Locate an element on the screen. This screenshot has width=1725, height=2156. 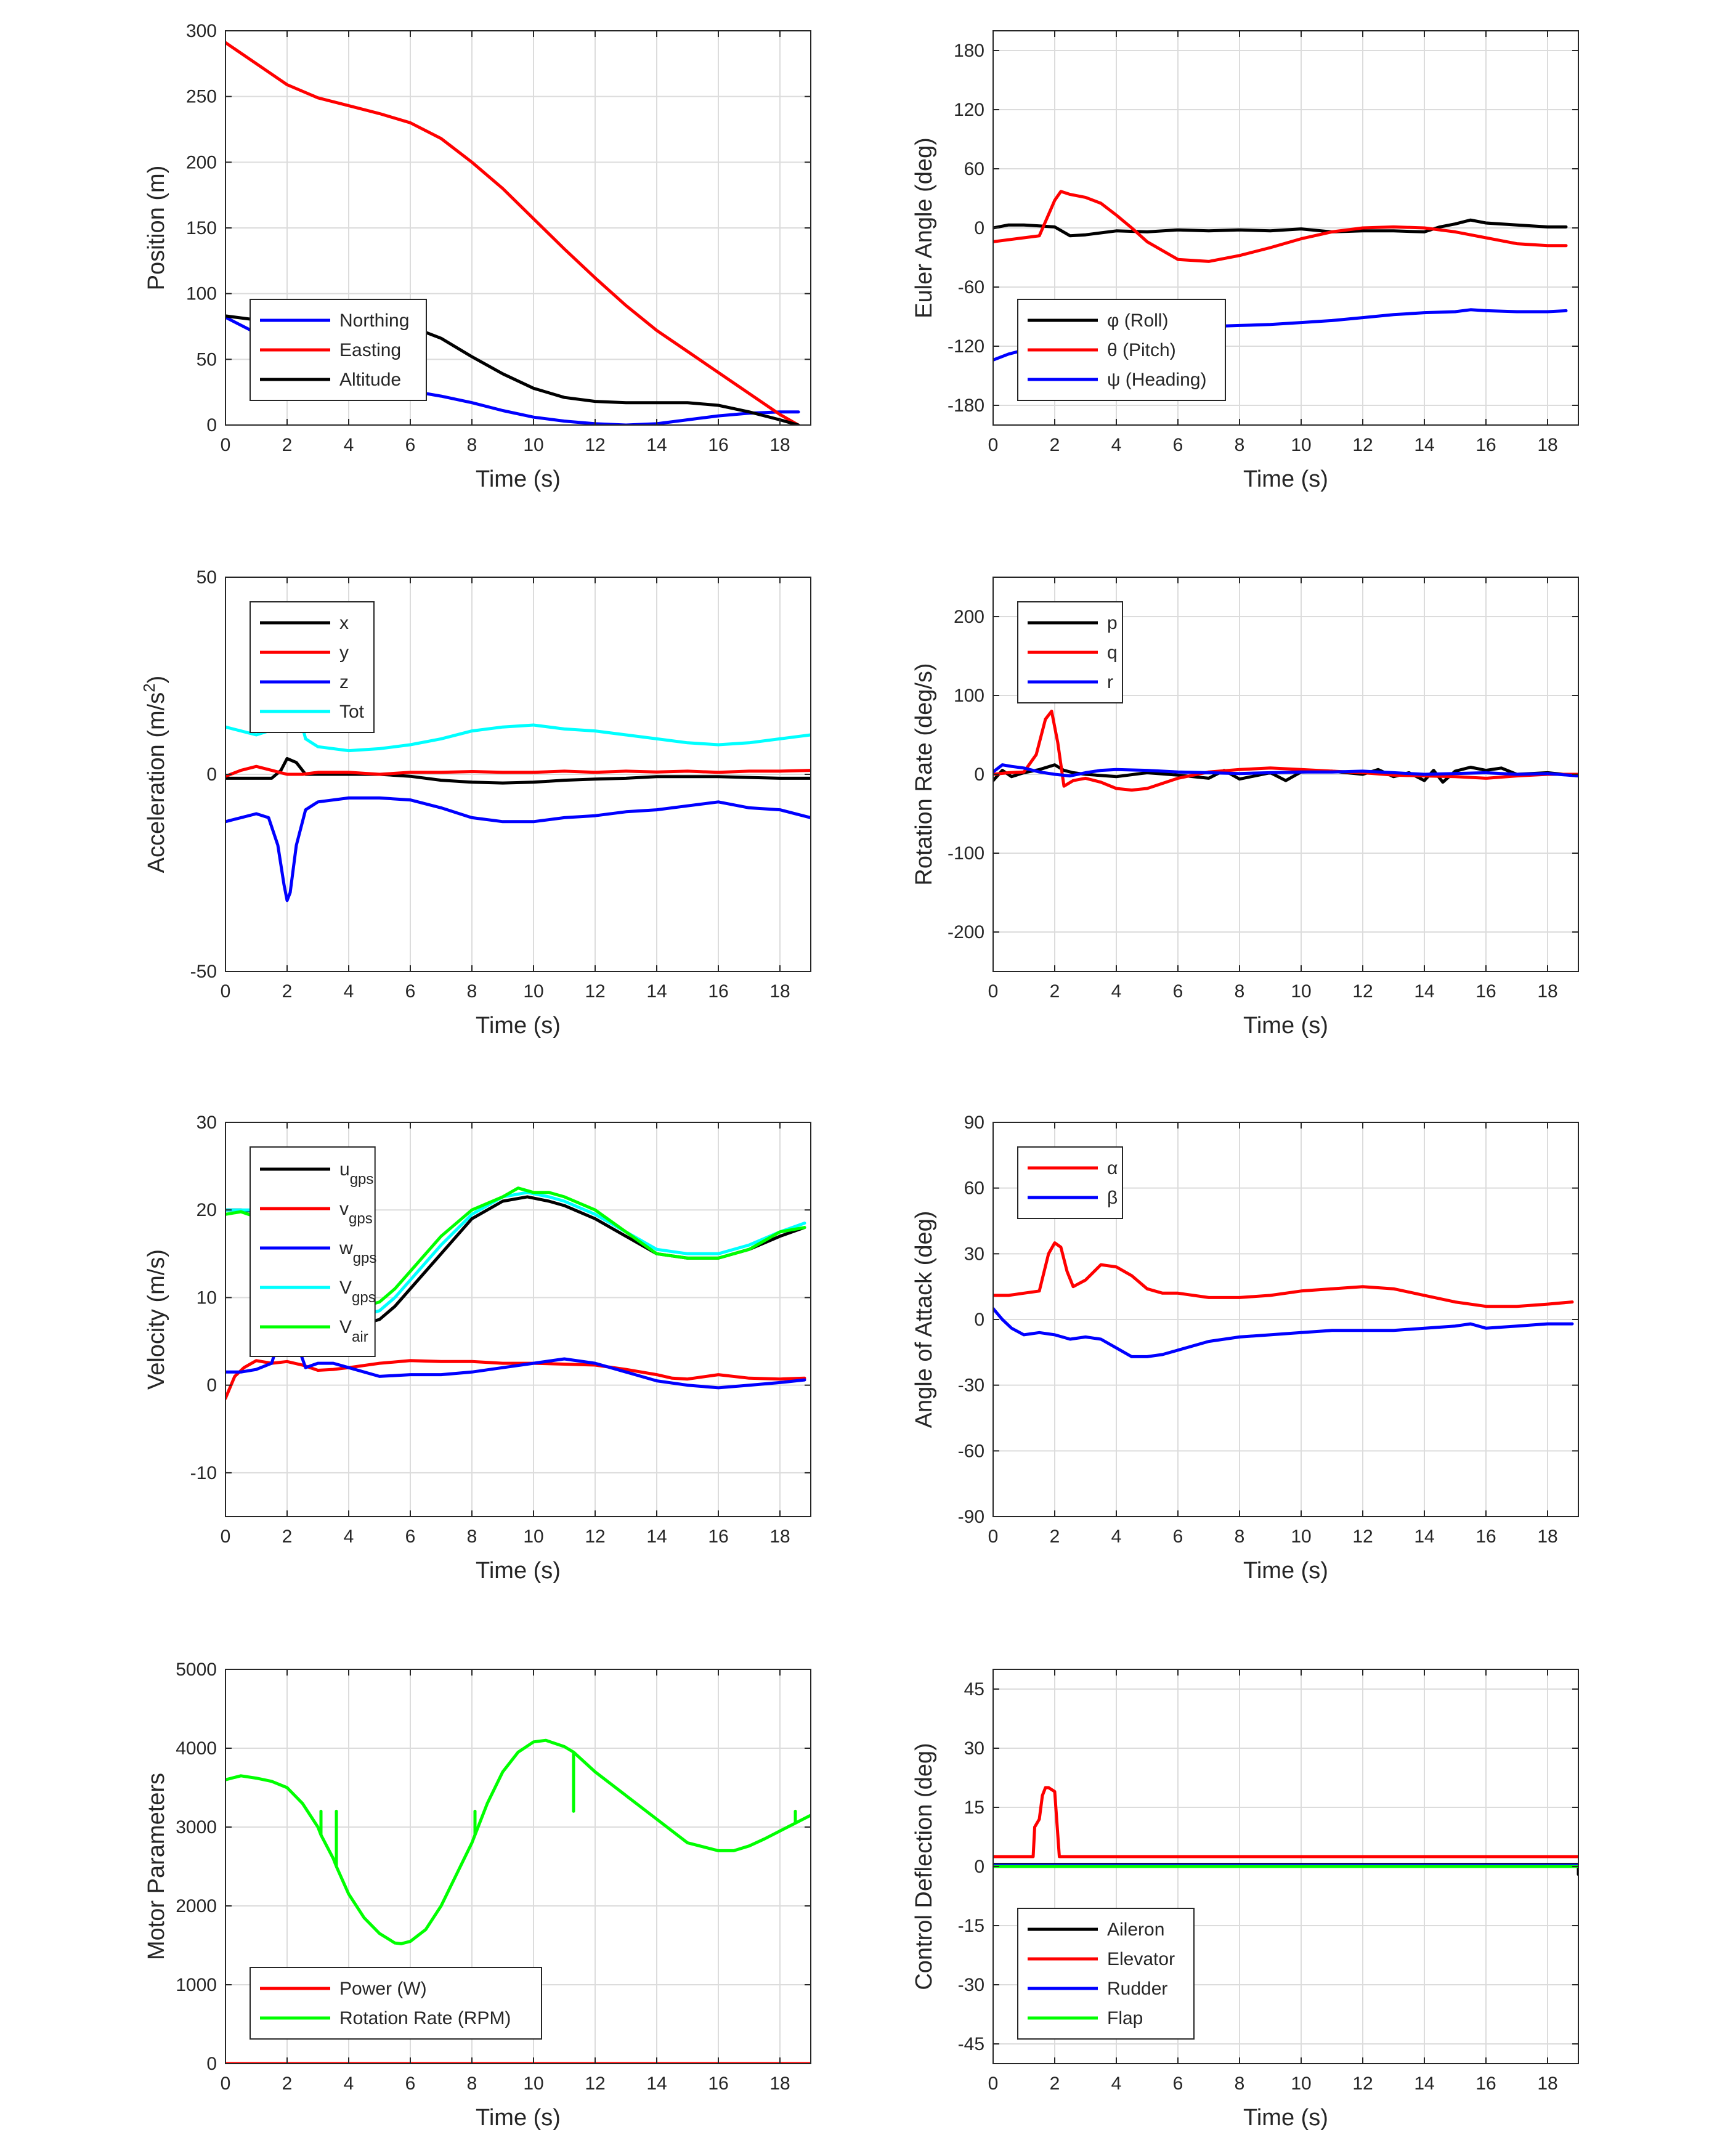
legend-label: Elevator is located at coordinates (1141, 1959).